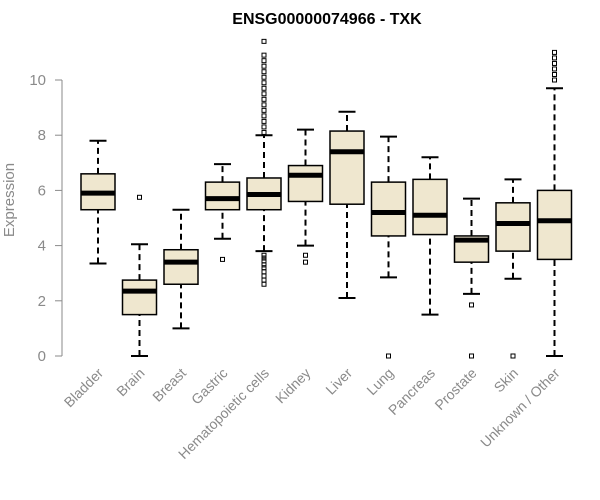  I want to click on category-label: Breast, so click(169, 385).